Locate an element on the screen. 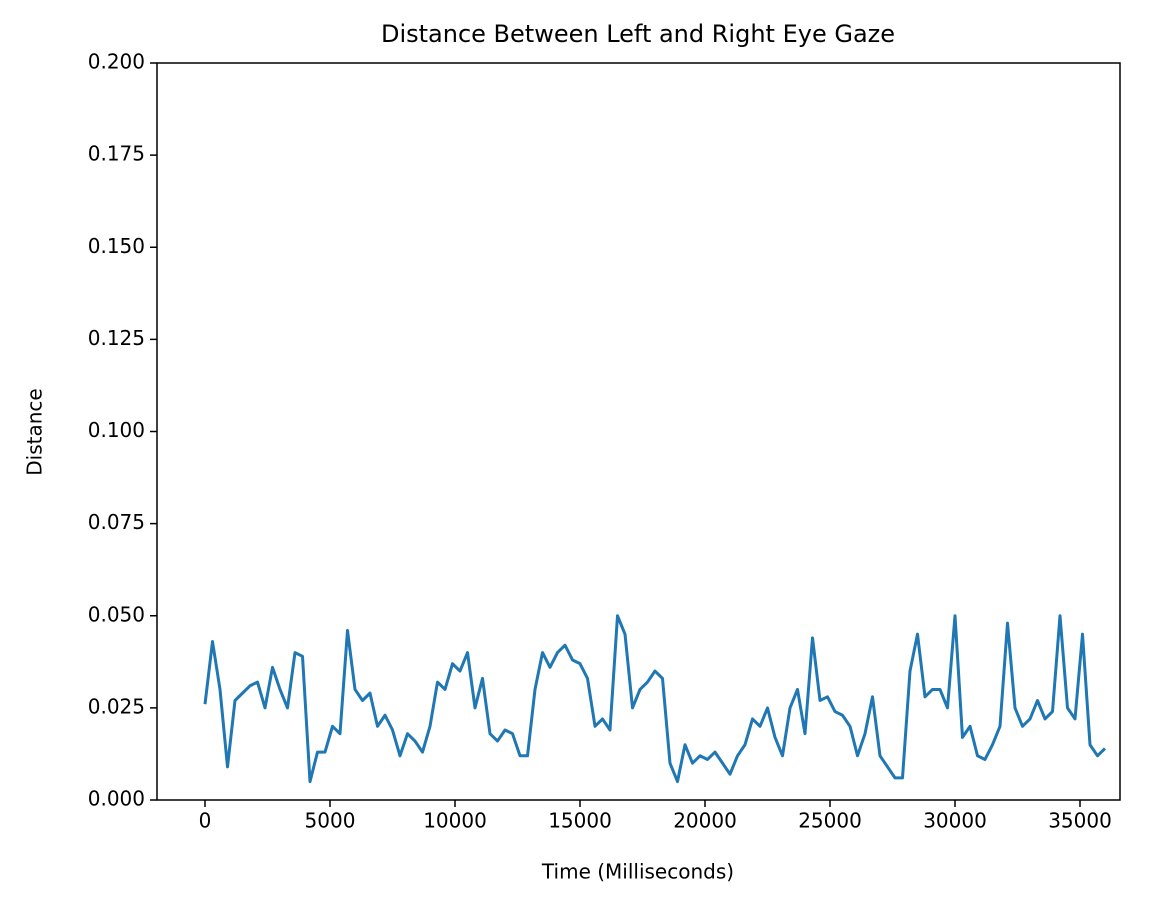 The image size is (1170, 908). y-tick-label: 0.175 is located at coordinates (116, 154).